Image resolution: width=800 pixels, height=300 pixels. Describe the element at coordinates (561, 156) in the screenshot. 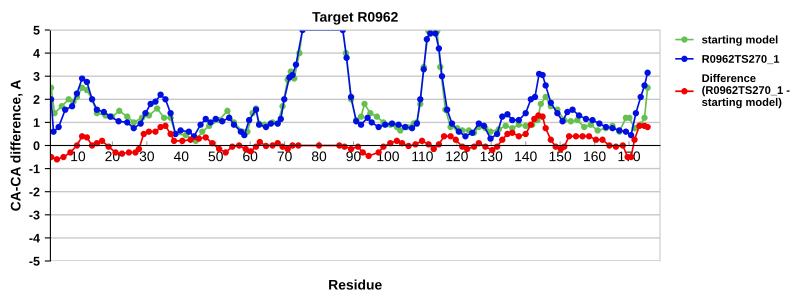

I see `x-tick-label: 150` at that location.